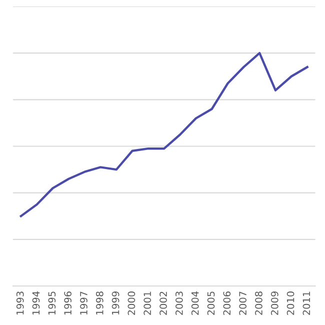 The height and width of the screenshot is (325, 325). Describe the element at coordinates (195, 303) in the screenshot. I see `x-tick-label: 2004` at that location.